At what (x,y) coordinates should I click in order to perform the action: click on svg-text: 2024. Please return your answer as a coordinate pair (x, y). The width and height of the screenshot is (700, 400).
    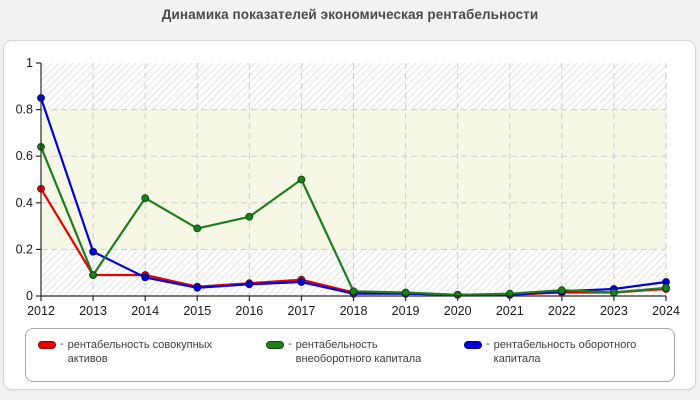
    Looking at the image, I should click on (666, 311).